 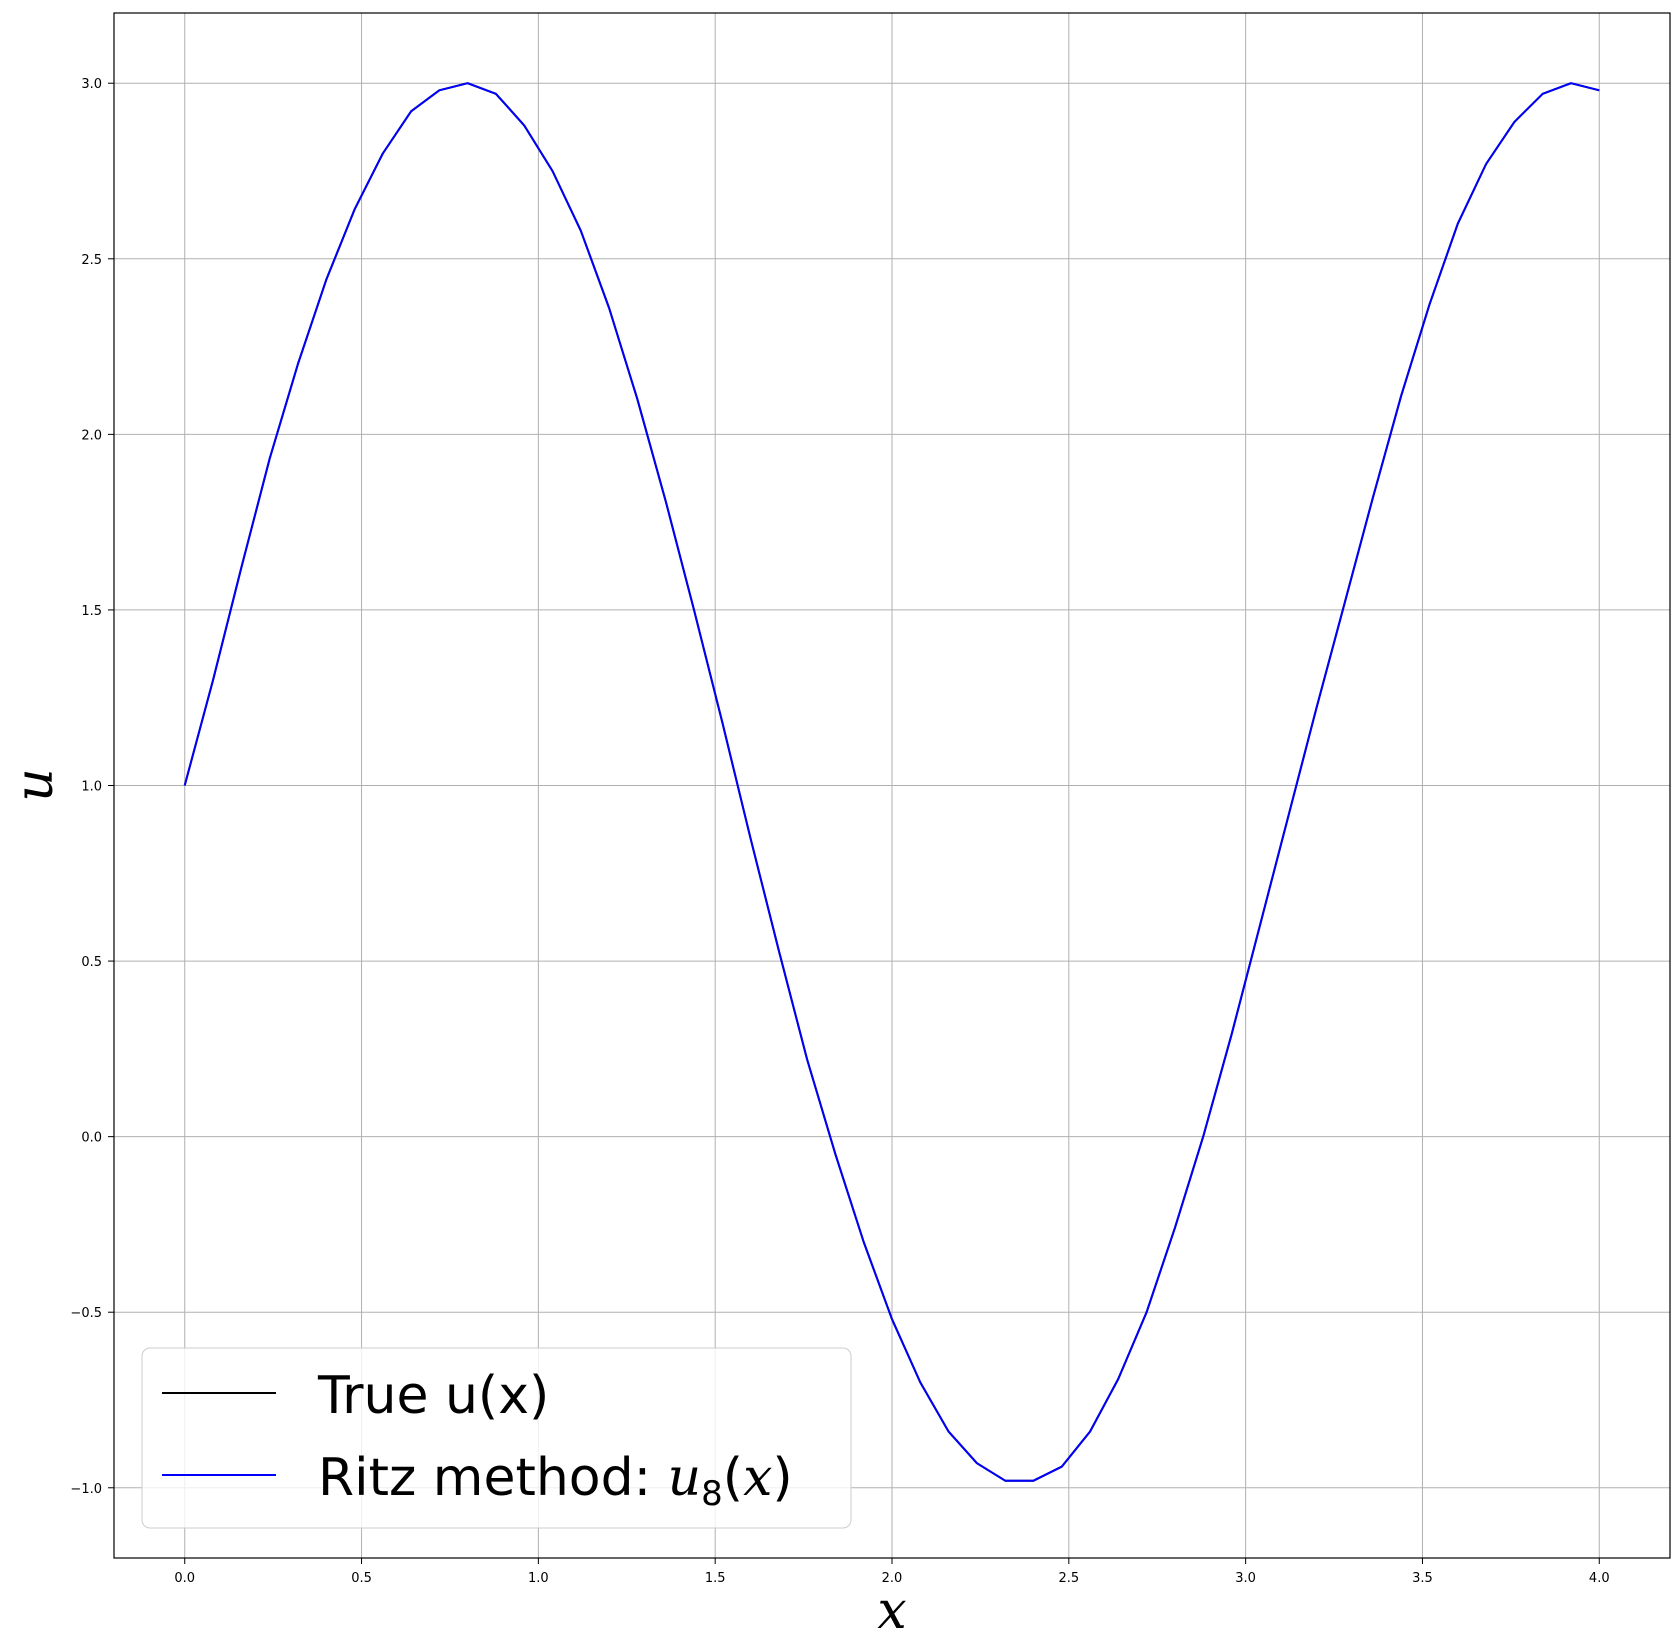 I want to click on y-tick-label: 2.5, so click(x=91, y=260).